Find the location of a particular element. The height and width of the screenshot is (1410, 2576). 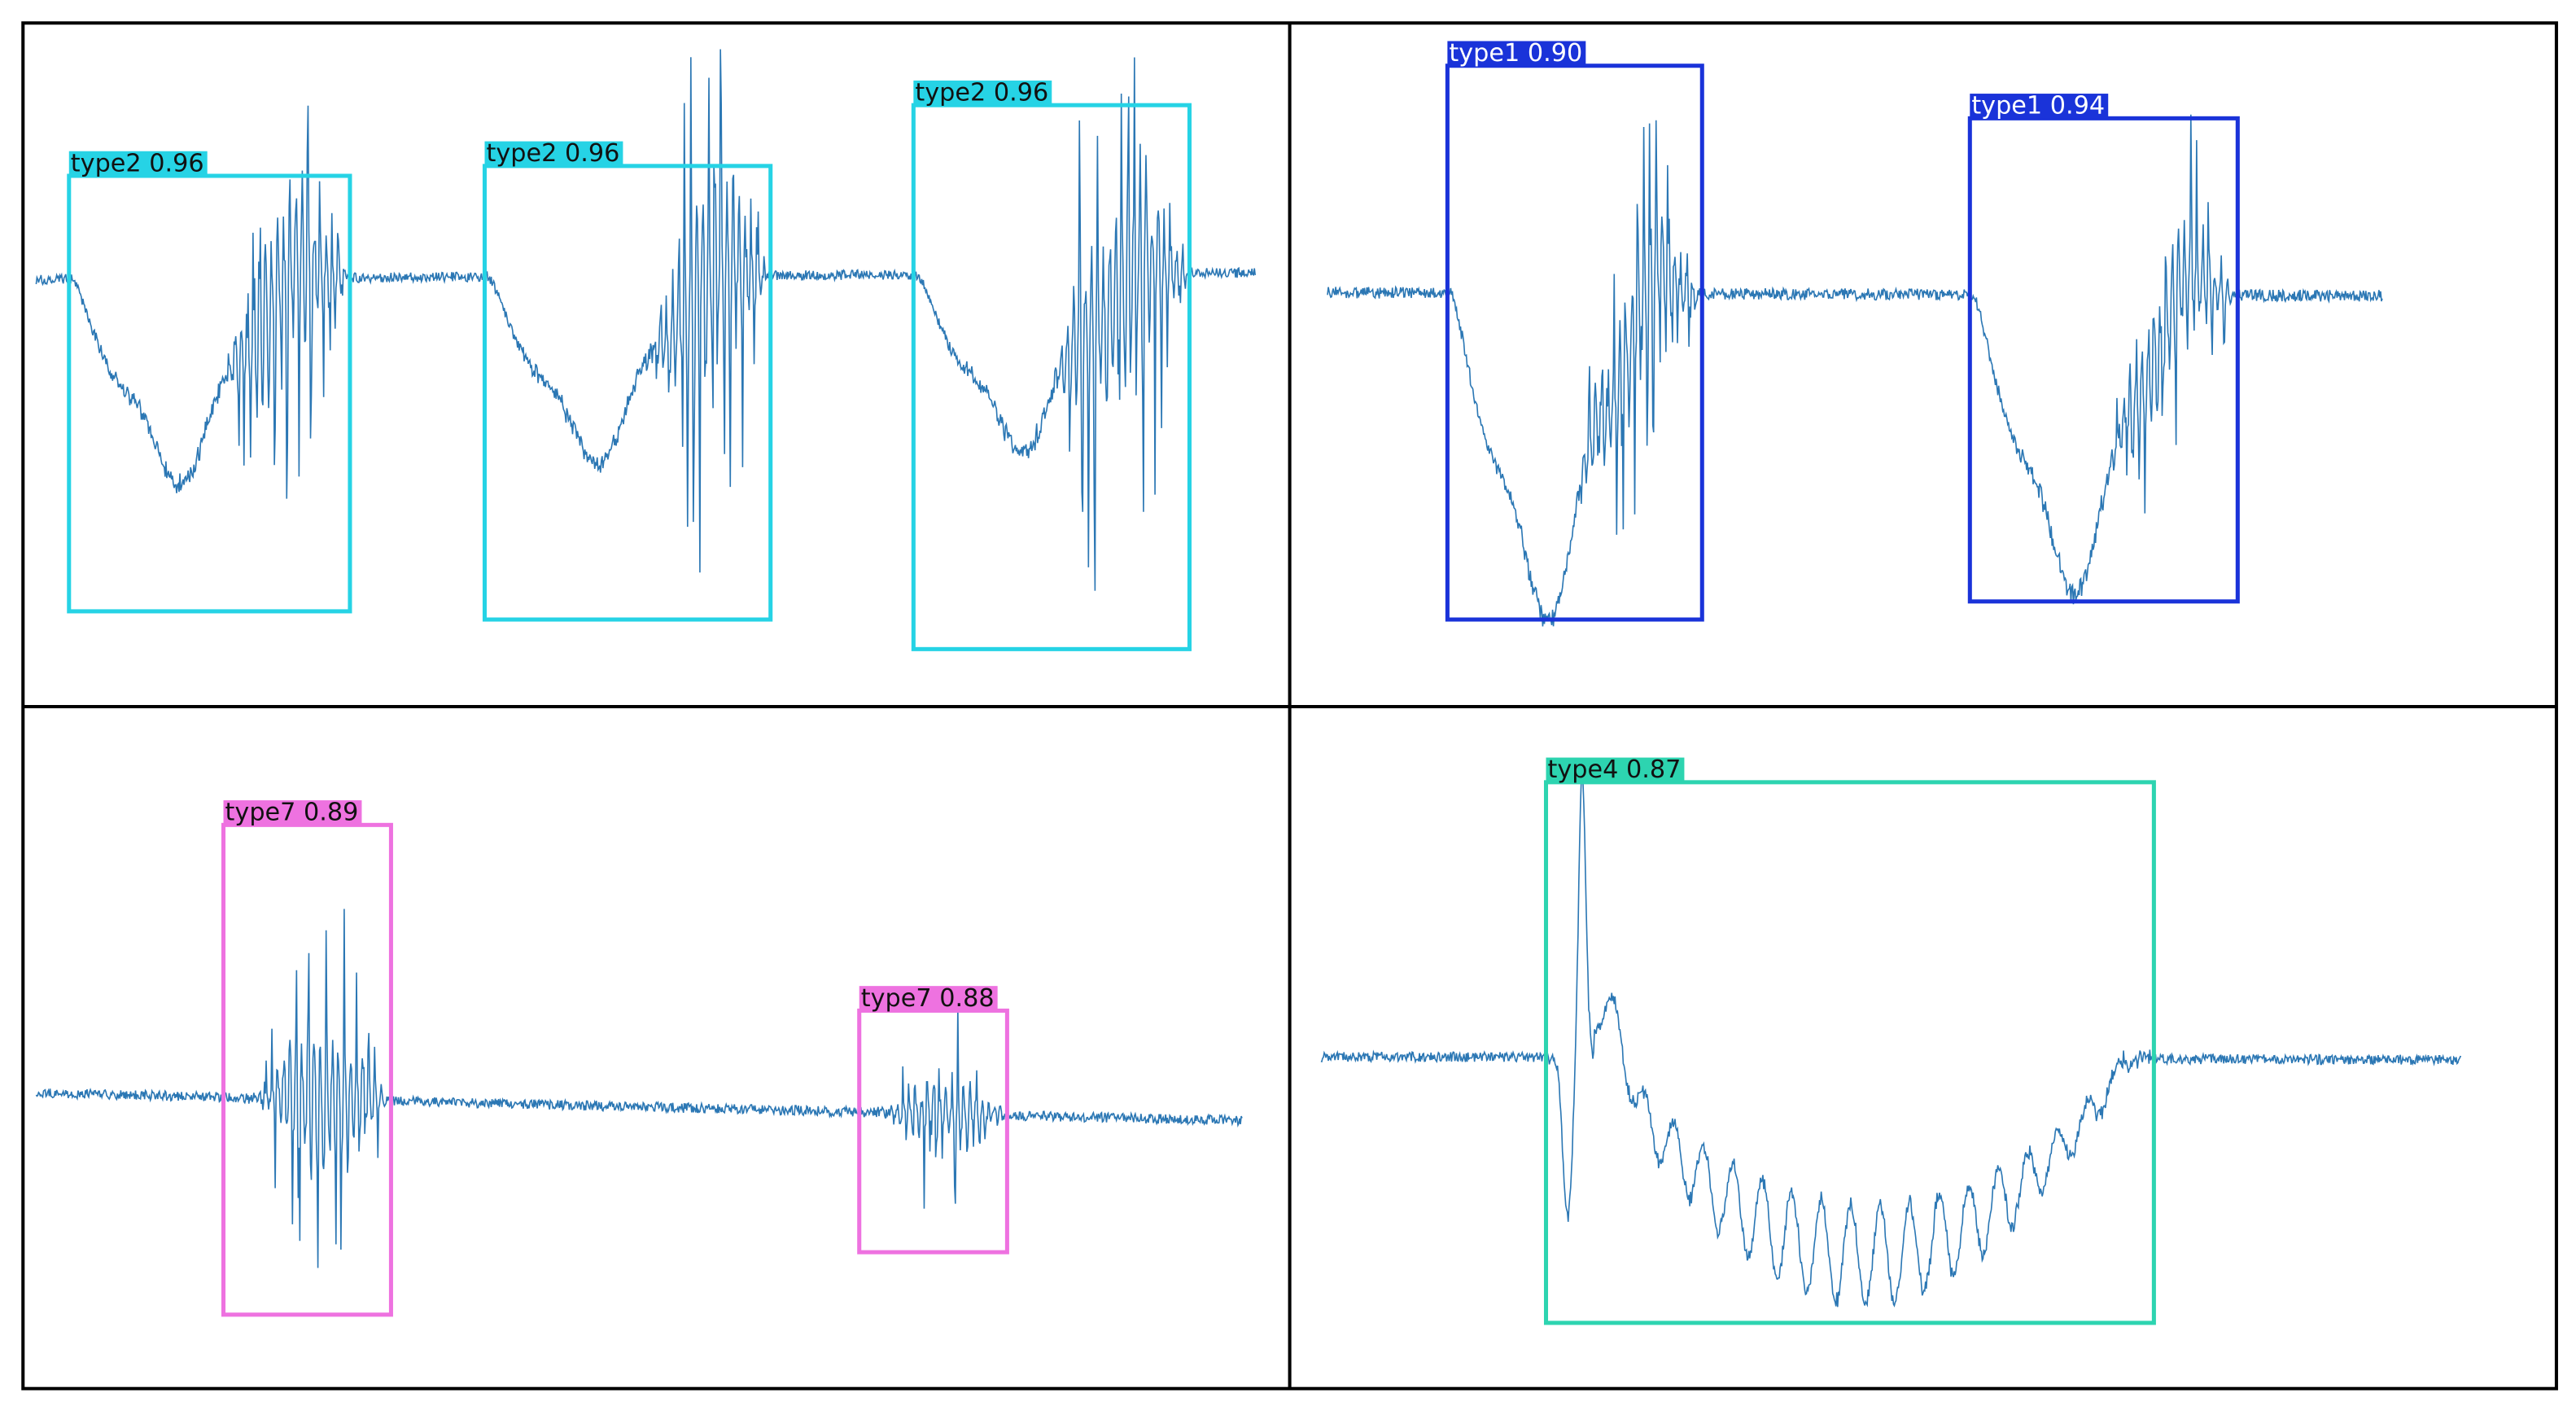

detection-label: type1 0.94 is located at coordinates (2038, 106).